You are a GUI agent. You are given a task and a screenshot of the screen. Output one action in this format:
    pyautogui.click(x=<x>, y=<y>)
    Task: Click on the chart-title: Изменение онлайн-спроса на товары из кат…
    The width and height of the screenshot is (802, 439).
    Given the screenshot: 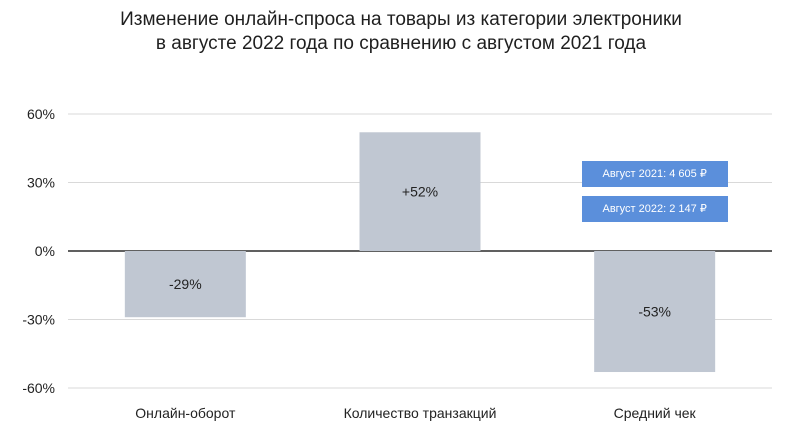 What is the action you would take?
    pyautogui.click(x=401, y=32)
    